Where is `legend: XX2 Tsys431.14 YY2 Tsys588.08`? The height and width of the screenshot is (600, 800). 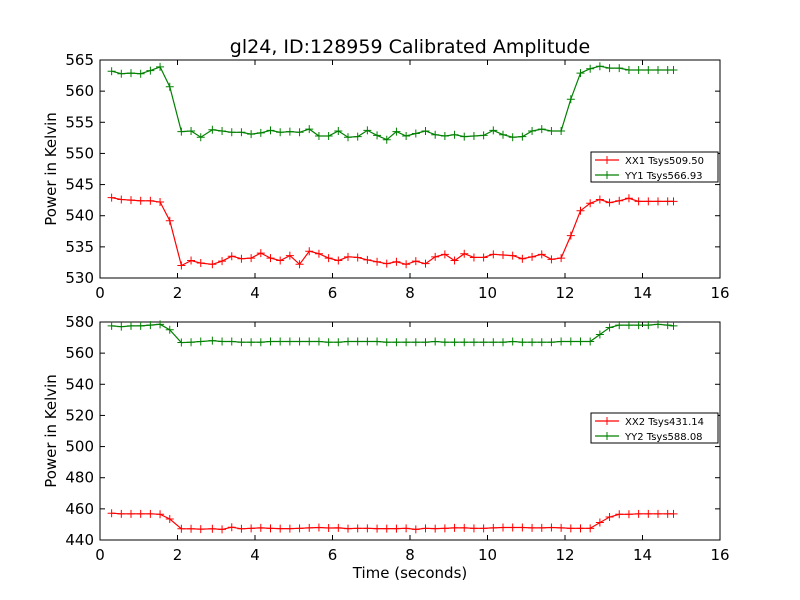 legend: XX2 Tsys431.14 YY2 Tsys588.08 is located at coordinates (654, 428).